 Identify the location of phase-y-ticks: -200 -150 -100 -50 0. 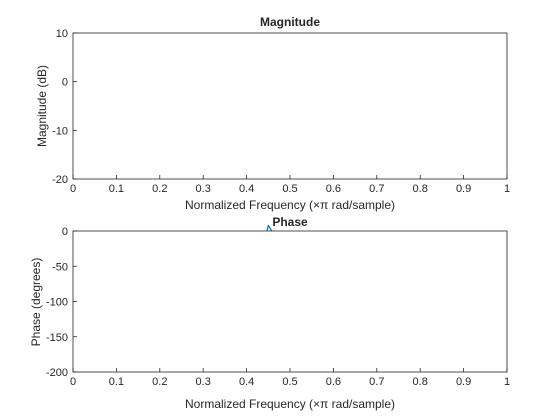
(61, 302).